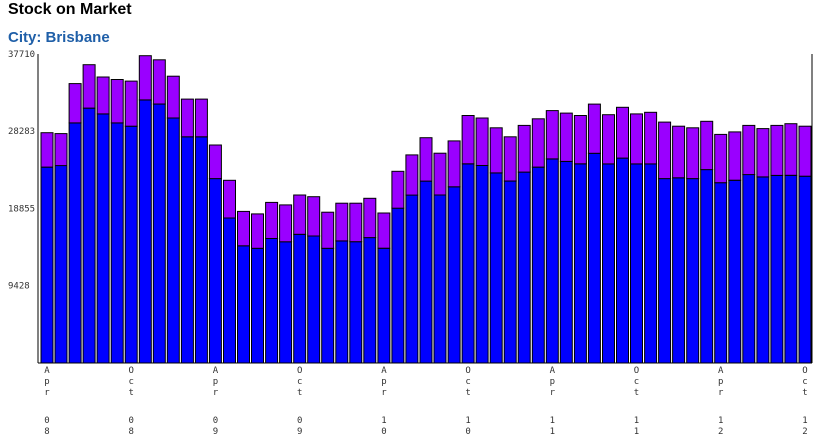 This screenshot has width=820, height=444. What do you see at coordinates (384, 401) in the screenshot?
I see `x-tick-label: Apr 10` at bounding box center [384, 401].